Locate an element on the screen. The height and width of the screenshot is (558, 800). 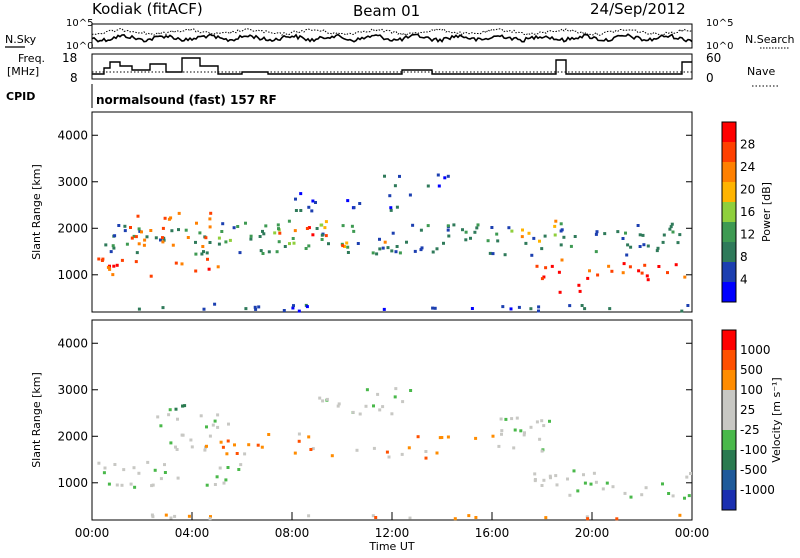
colorbar-frame is located at coordinates (729, 212).